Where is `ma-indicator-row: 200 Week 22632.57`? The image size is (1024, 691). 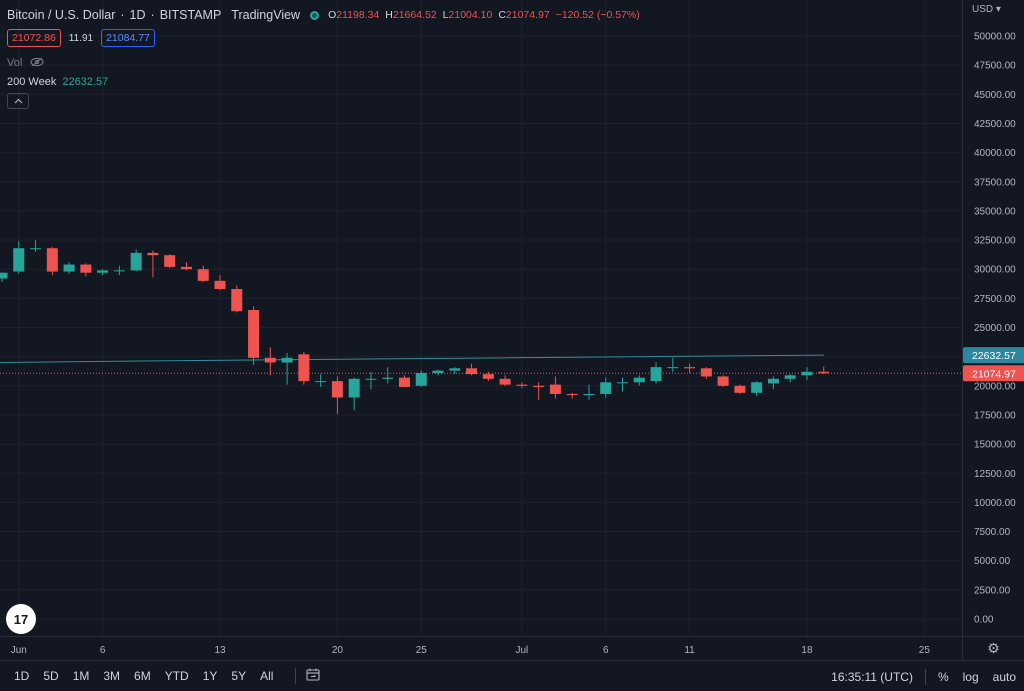
ma-indicator-row: 200 Week 22632.57 is located at coordinates (323, 82).